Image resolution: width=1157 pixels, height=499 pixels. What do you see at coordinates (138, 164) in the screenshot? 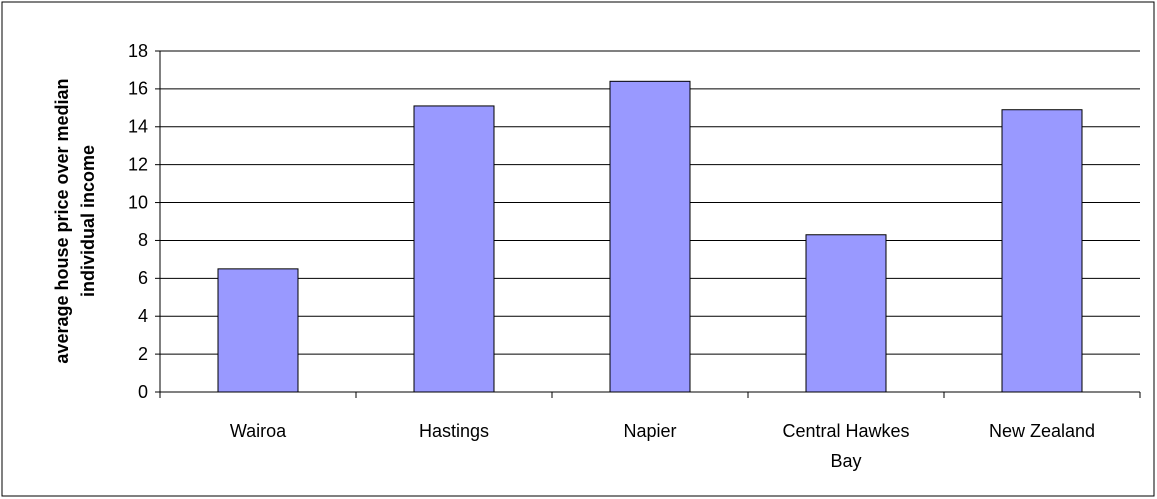
I see `y-tick-label: 12` at bounding box center [138, 164].